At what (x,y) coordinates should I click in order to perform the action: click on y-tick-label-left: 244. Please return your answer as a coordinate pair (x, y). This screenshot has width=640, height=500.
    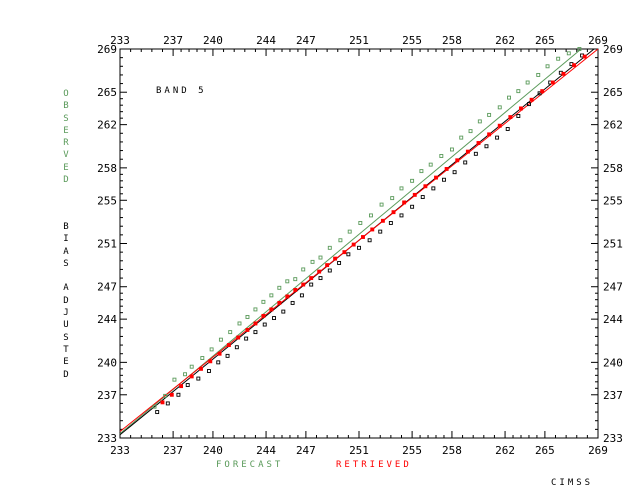
    Looking at the image, I should click on (107, 319).